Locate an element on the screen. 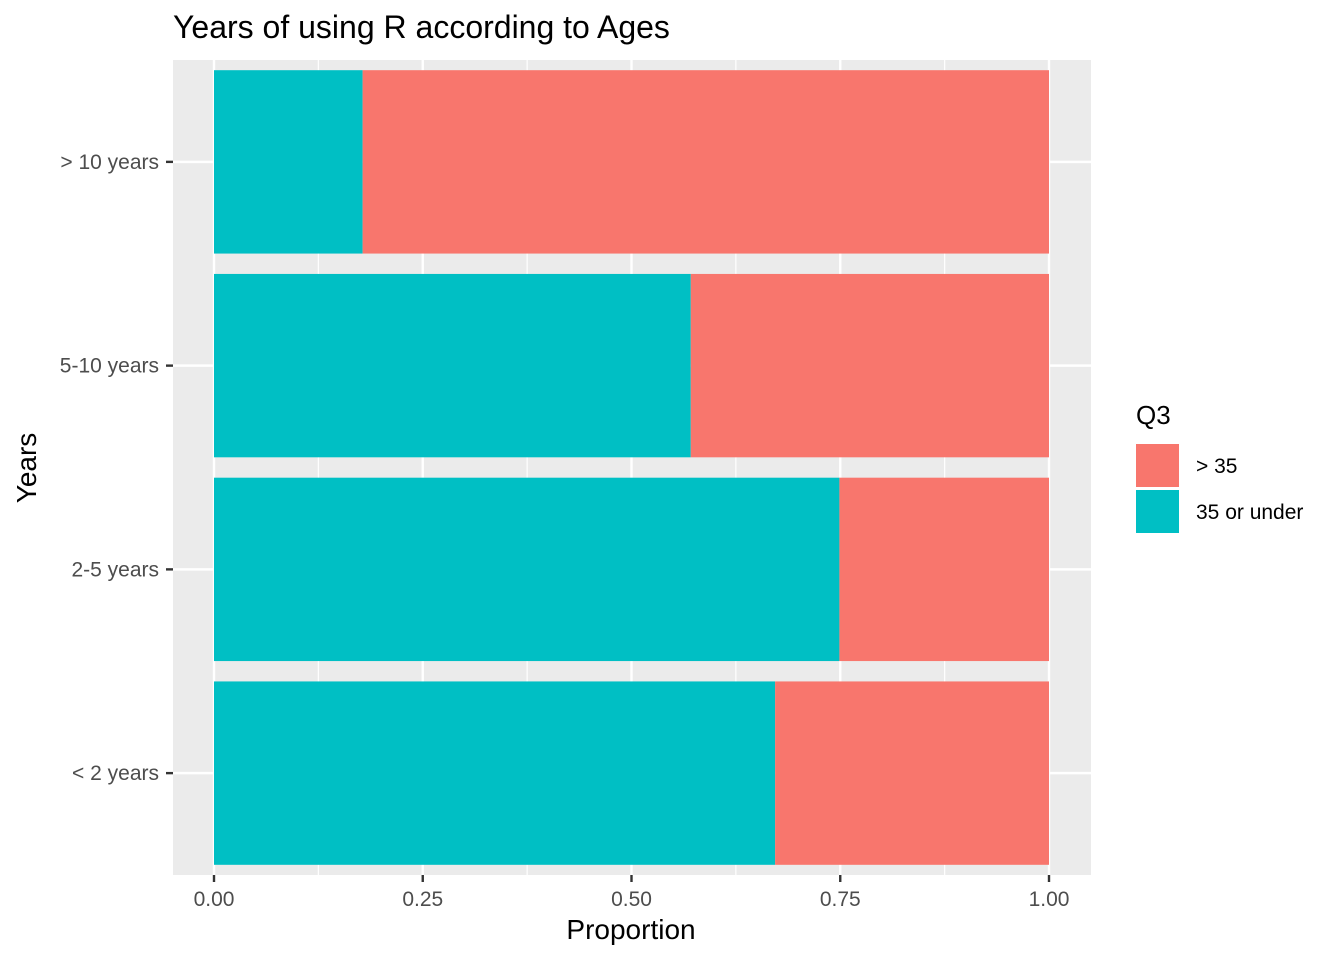 This screenshot has height=960, width=1344. y-tick-label: > 10 years is located at coordinates (109, 162).